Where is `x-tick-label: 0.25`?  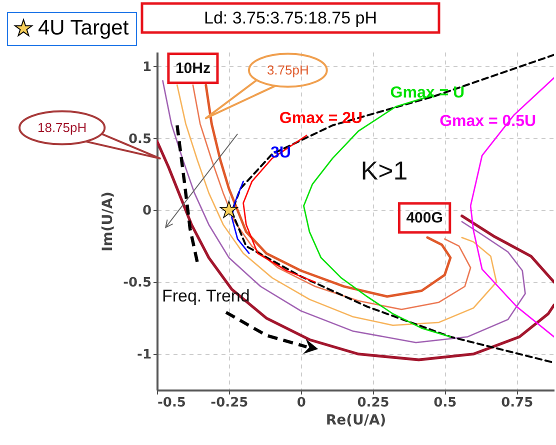
x-tick-label: 0.25 is located at coordinates (373, 403).